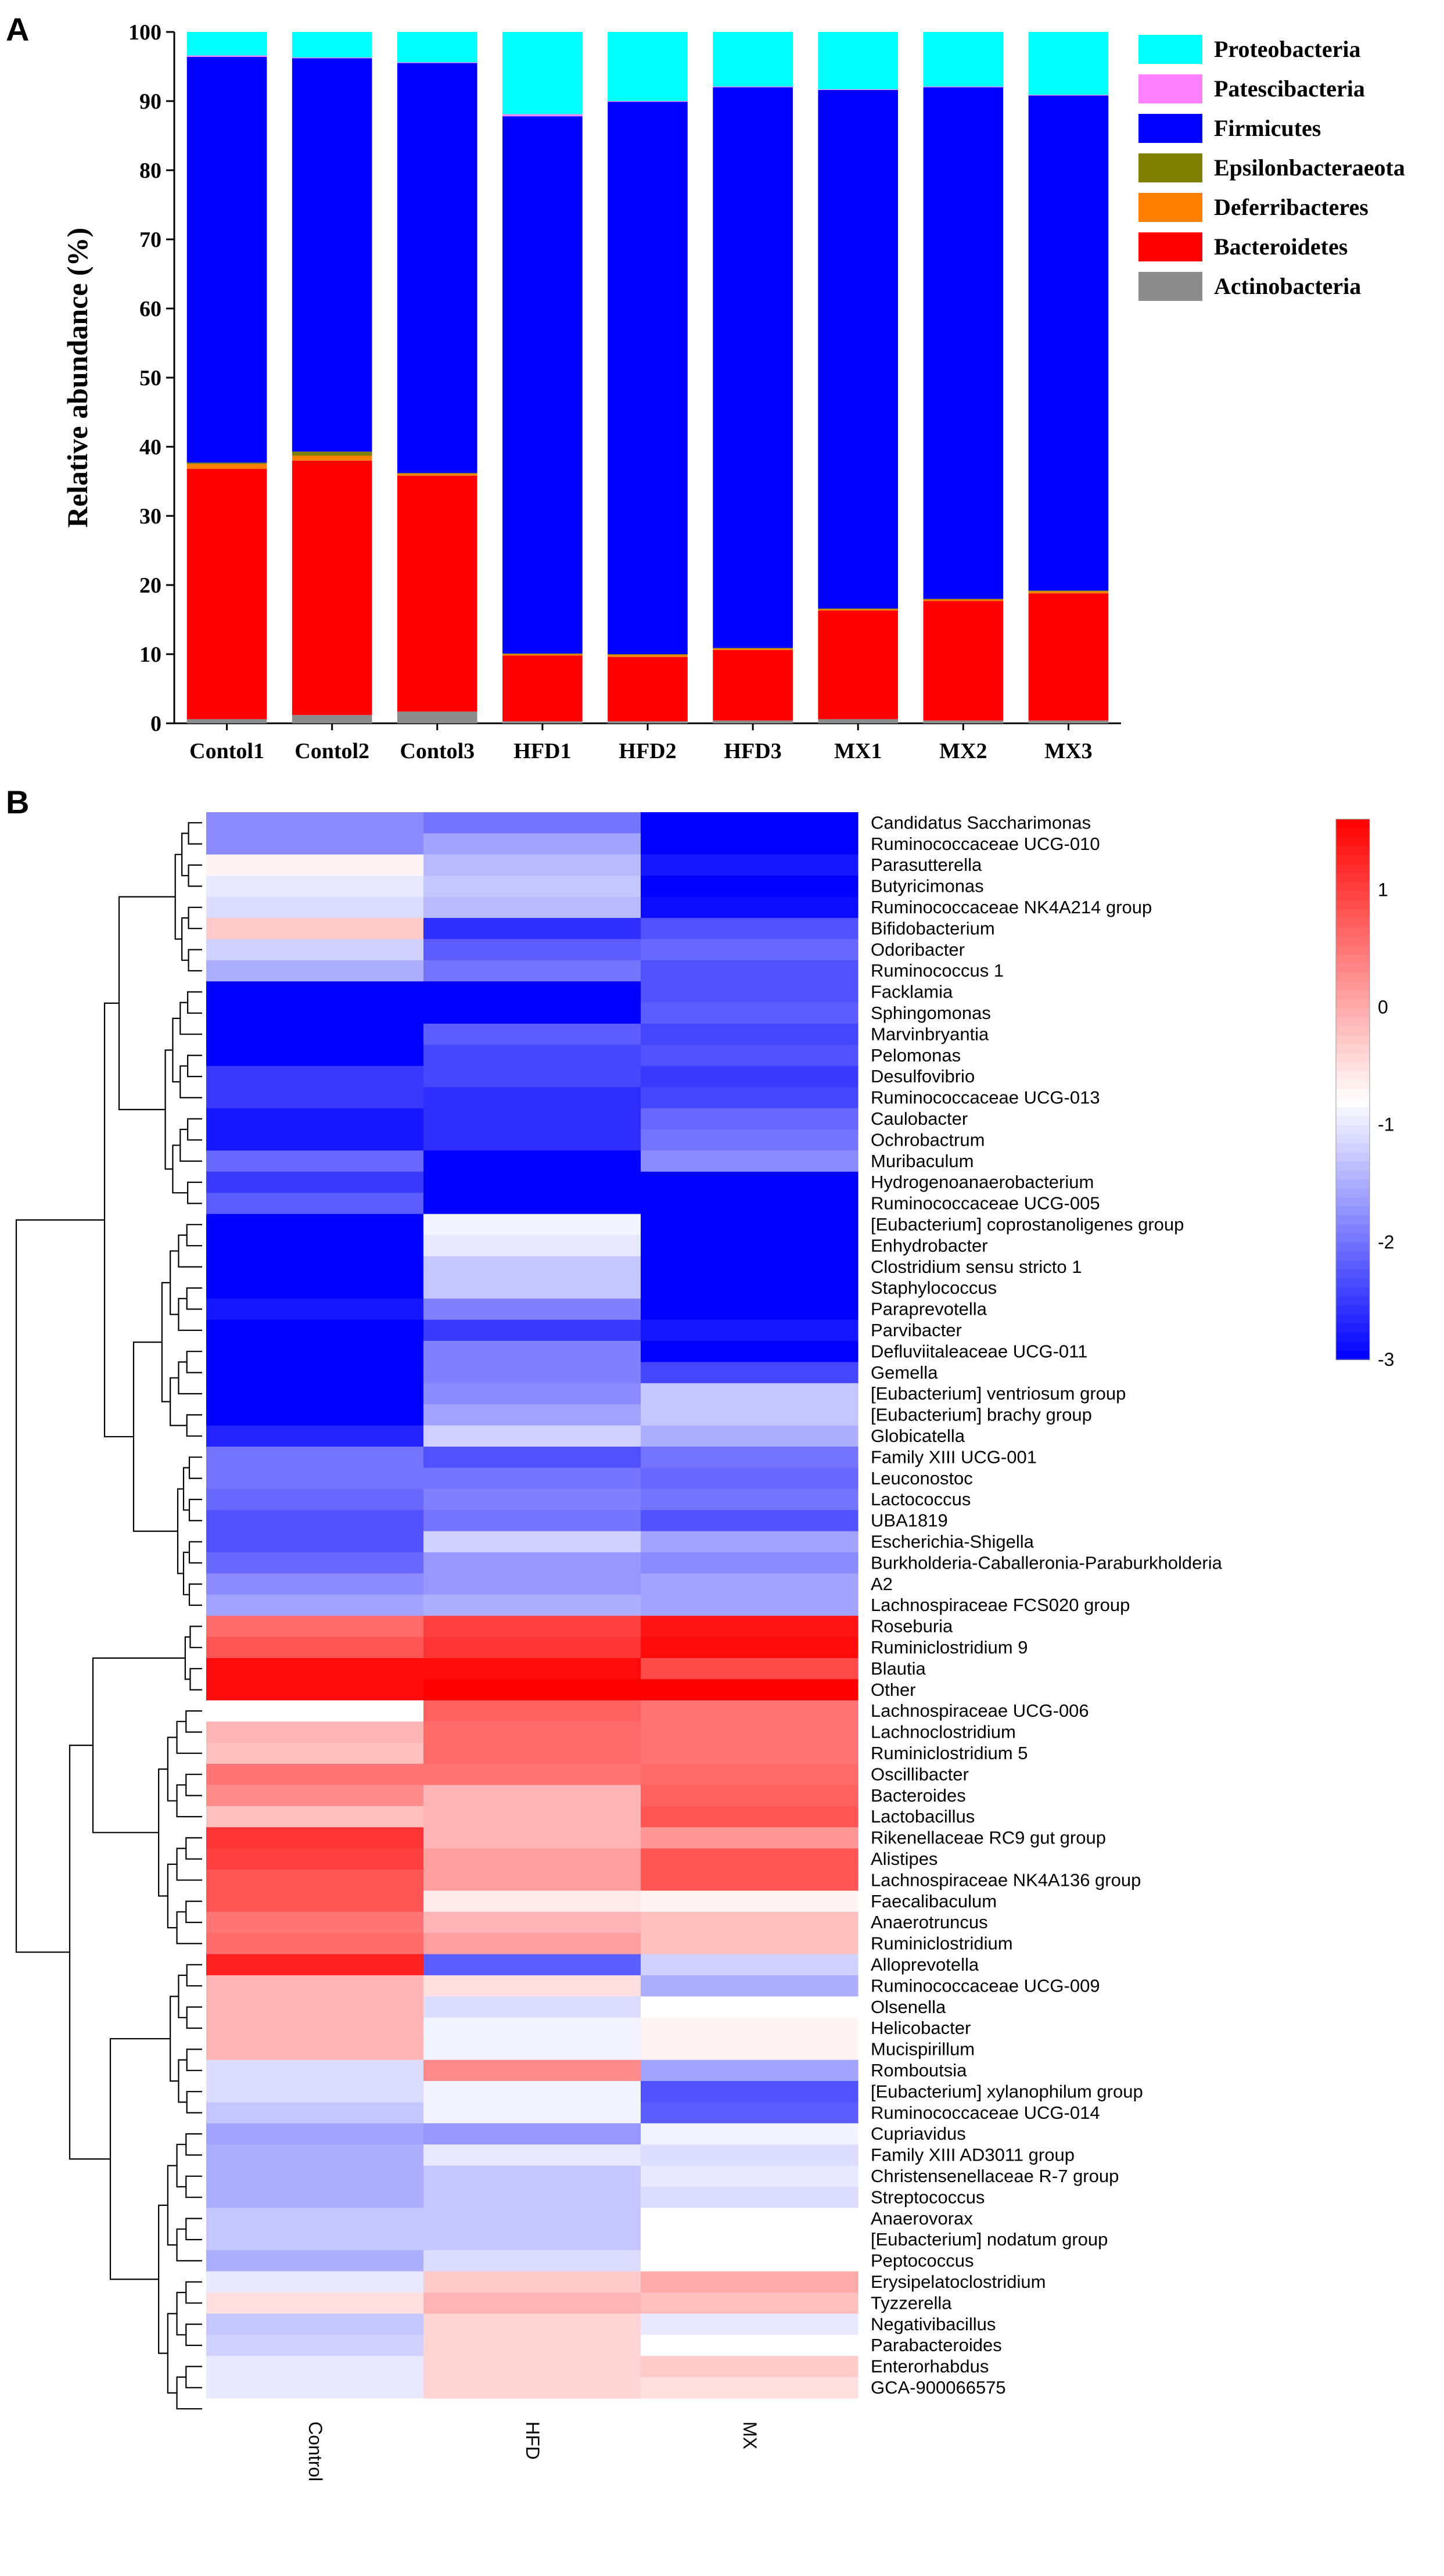 This screenshot has height=2576, width=1444. What do you see at coordinates (648, 689) in the screenshot?
I see `bar-segment-bacteroidetes` at bounding box center [648, 689].